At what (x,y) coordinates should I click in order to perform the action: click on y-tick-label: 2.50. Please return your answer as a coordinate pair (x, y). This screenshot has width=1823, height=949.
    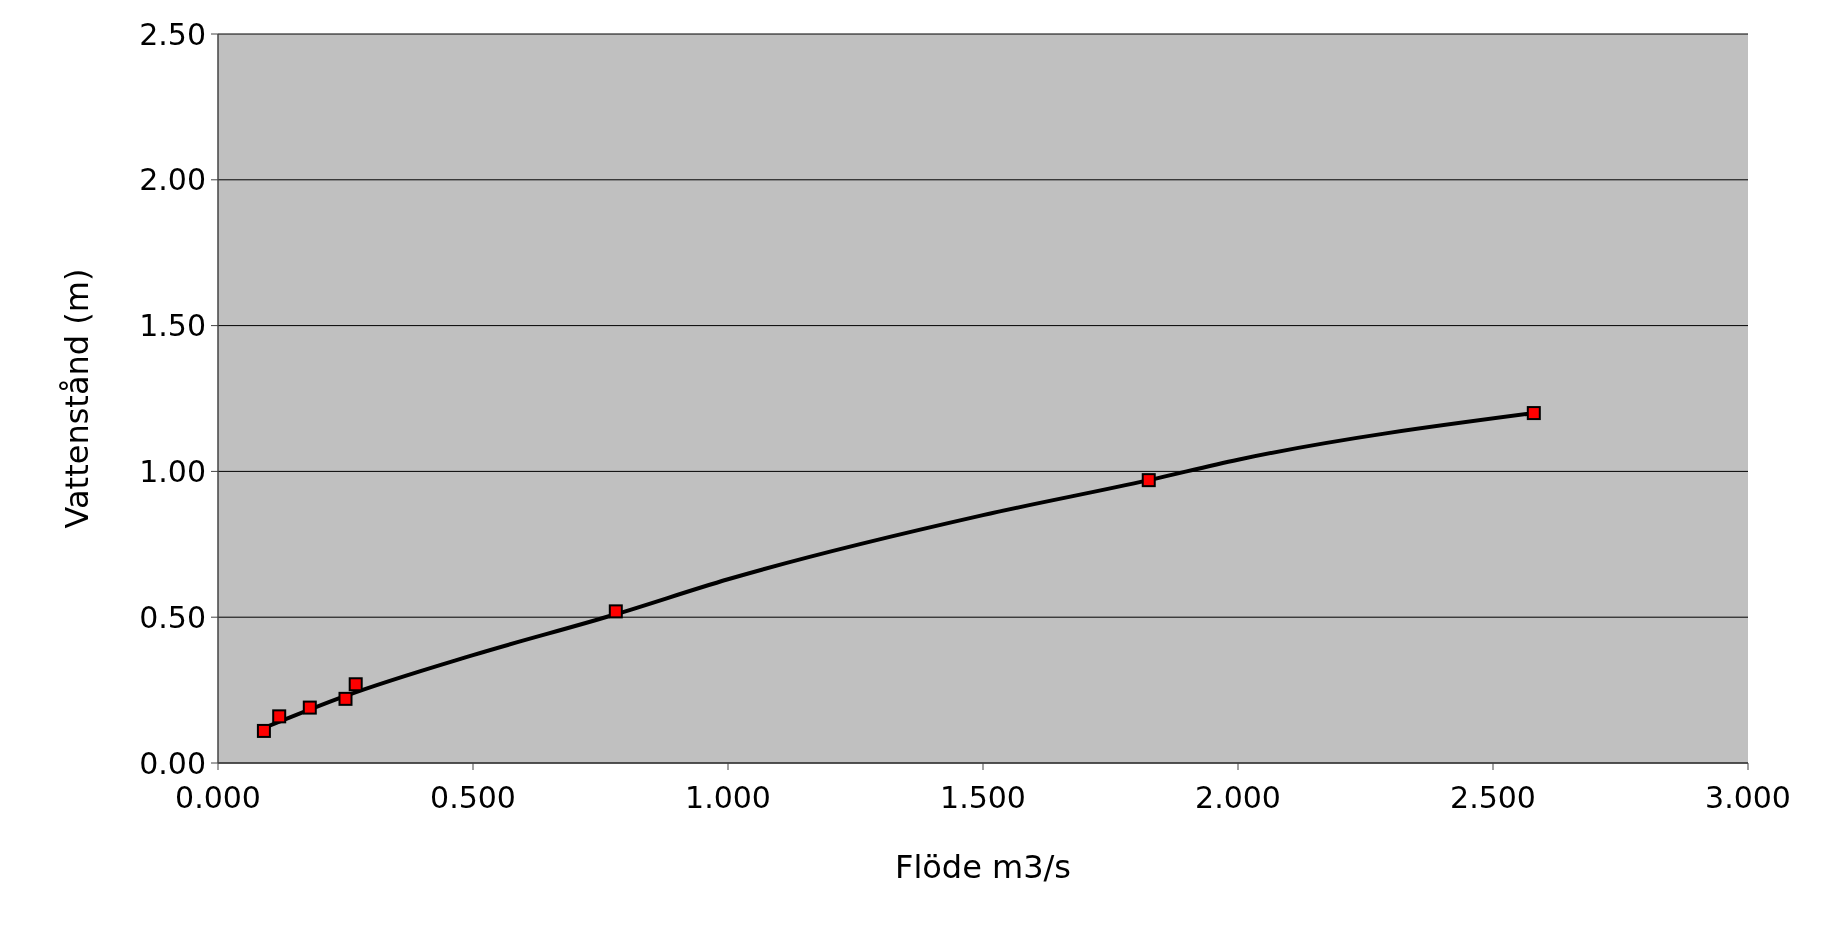
    Looking at the image, I should click on (172, 34).